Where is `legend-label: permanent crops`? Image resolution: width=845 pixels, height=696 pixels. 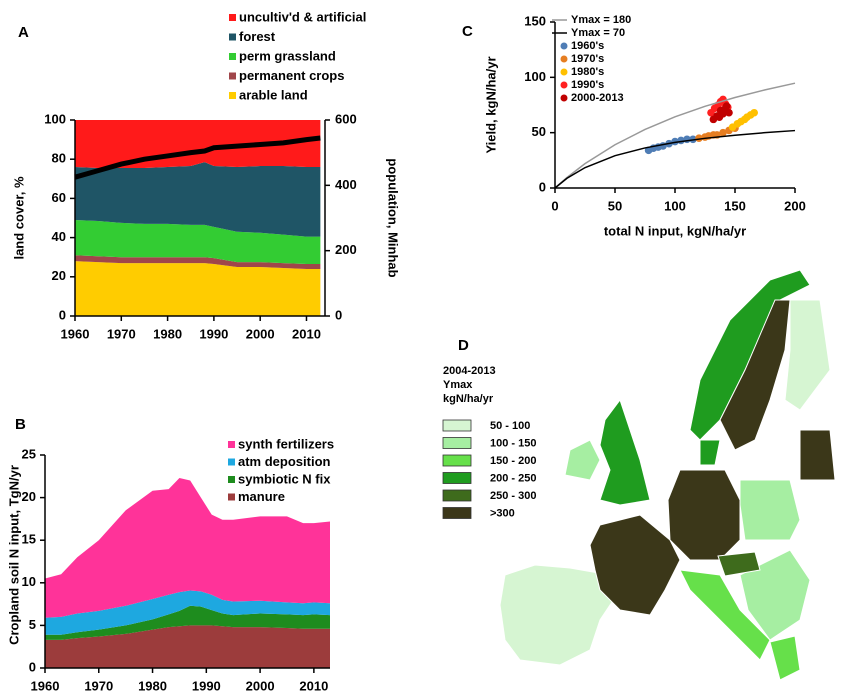 legend-label: permanent crops is located at coordinates (291, 75).